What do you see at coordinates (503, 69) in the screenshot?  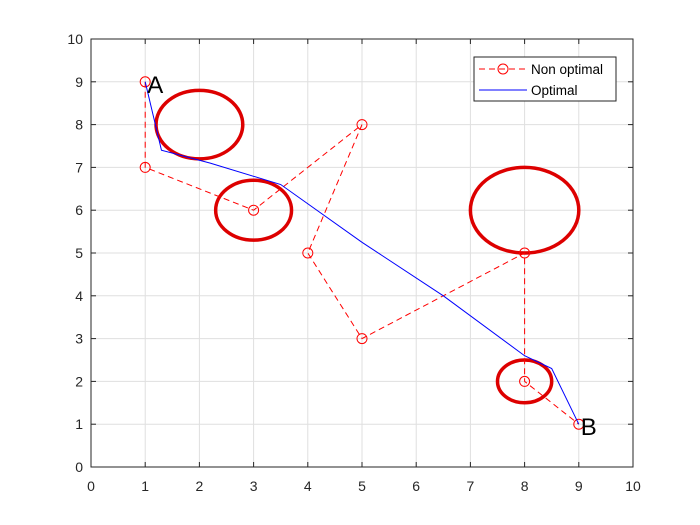 I see `legend-marker-non-optimal` at bounding box center [503, 69].